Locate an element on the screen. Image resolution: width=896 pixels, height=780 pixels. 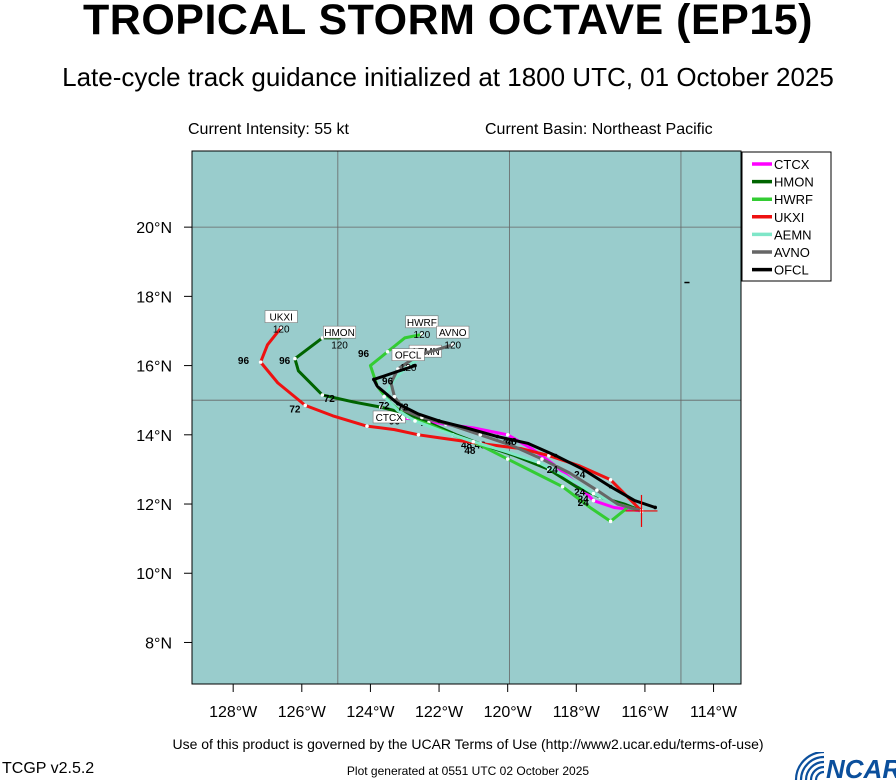
ncar-logo: NCAR is located at coordinates (845, 766).